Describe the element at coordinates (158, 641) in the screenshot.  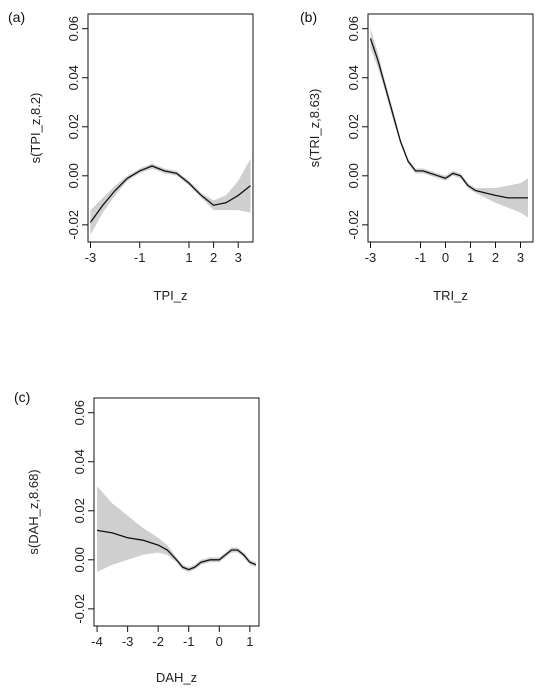
I see `x-tick-label: -2` at that location.